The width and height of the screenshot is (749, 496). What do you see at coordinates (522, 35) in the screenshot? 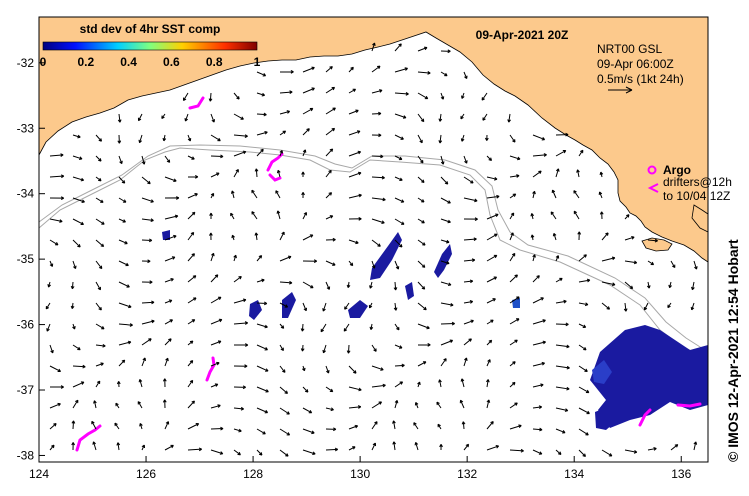
I see `map-title: 09-Apr-2021 20Z` at bounding box center [522, 35].